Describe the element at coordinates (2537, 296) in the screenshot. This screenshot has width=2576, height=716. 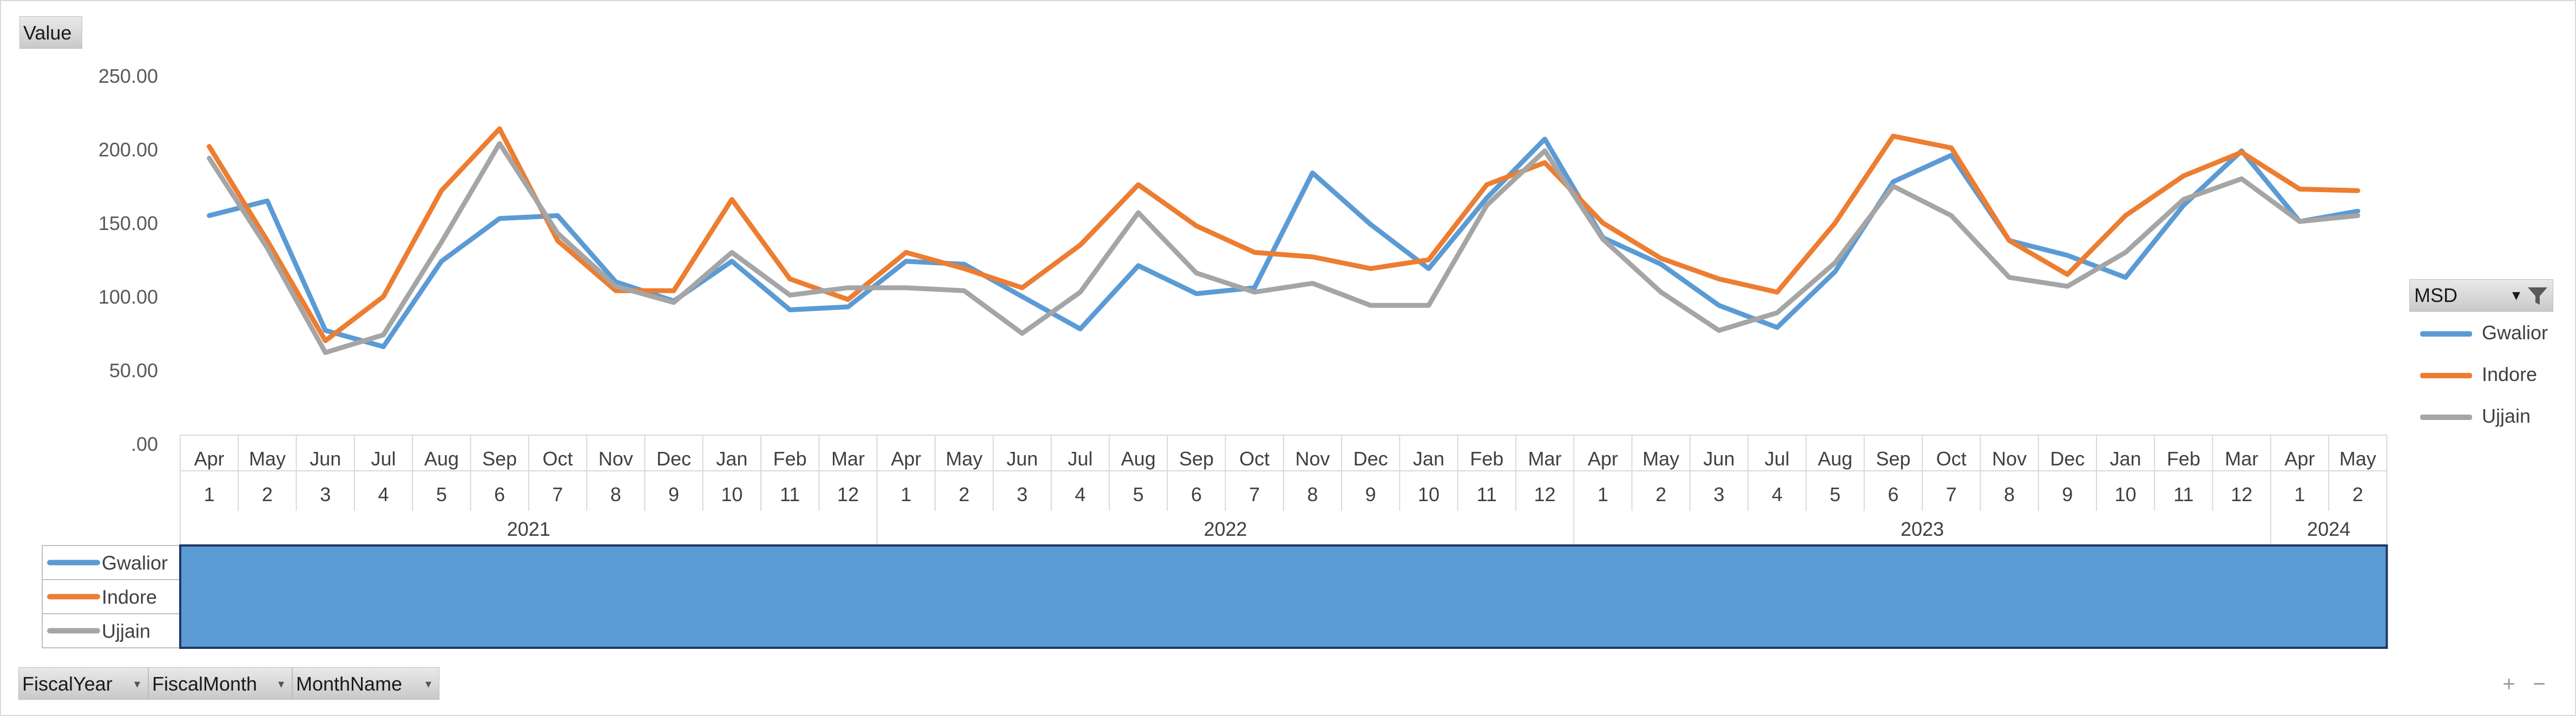
I see `filter-icon` at that location.